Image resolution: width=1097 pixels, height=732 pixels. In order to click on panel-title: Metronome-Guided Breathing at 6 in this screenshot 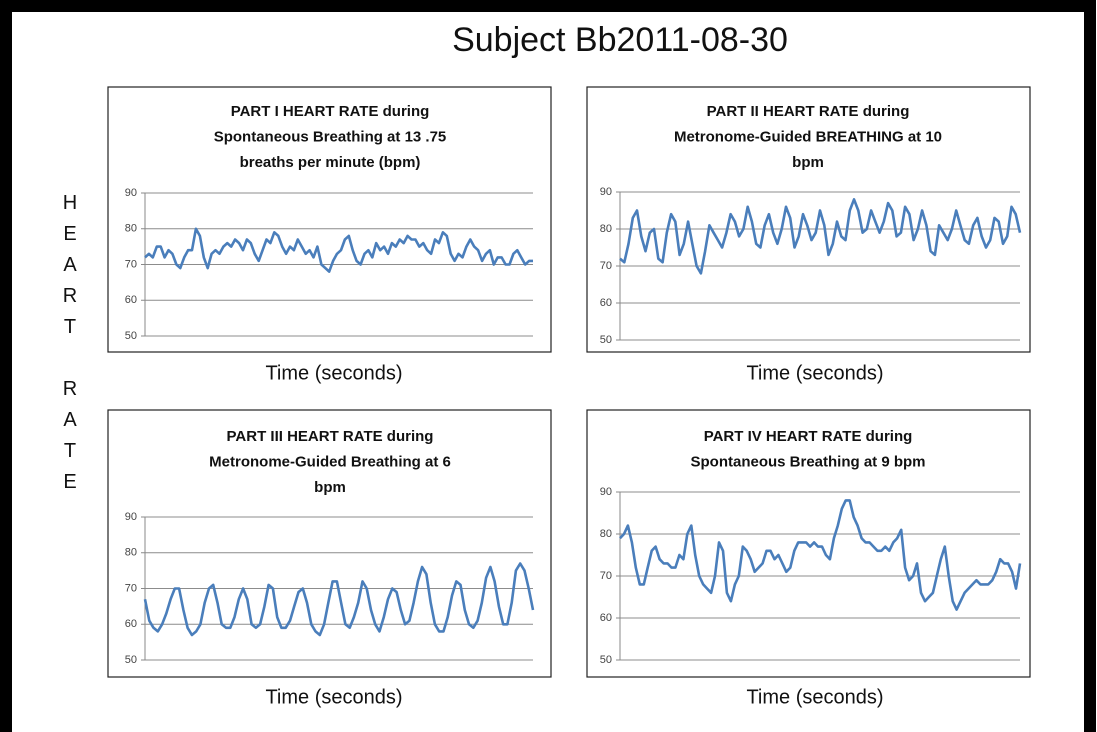, I will do `click(330, 461)`.